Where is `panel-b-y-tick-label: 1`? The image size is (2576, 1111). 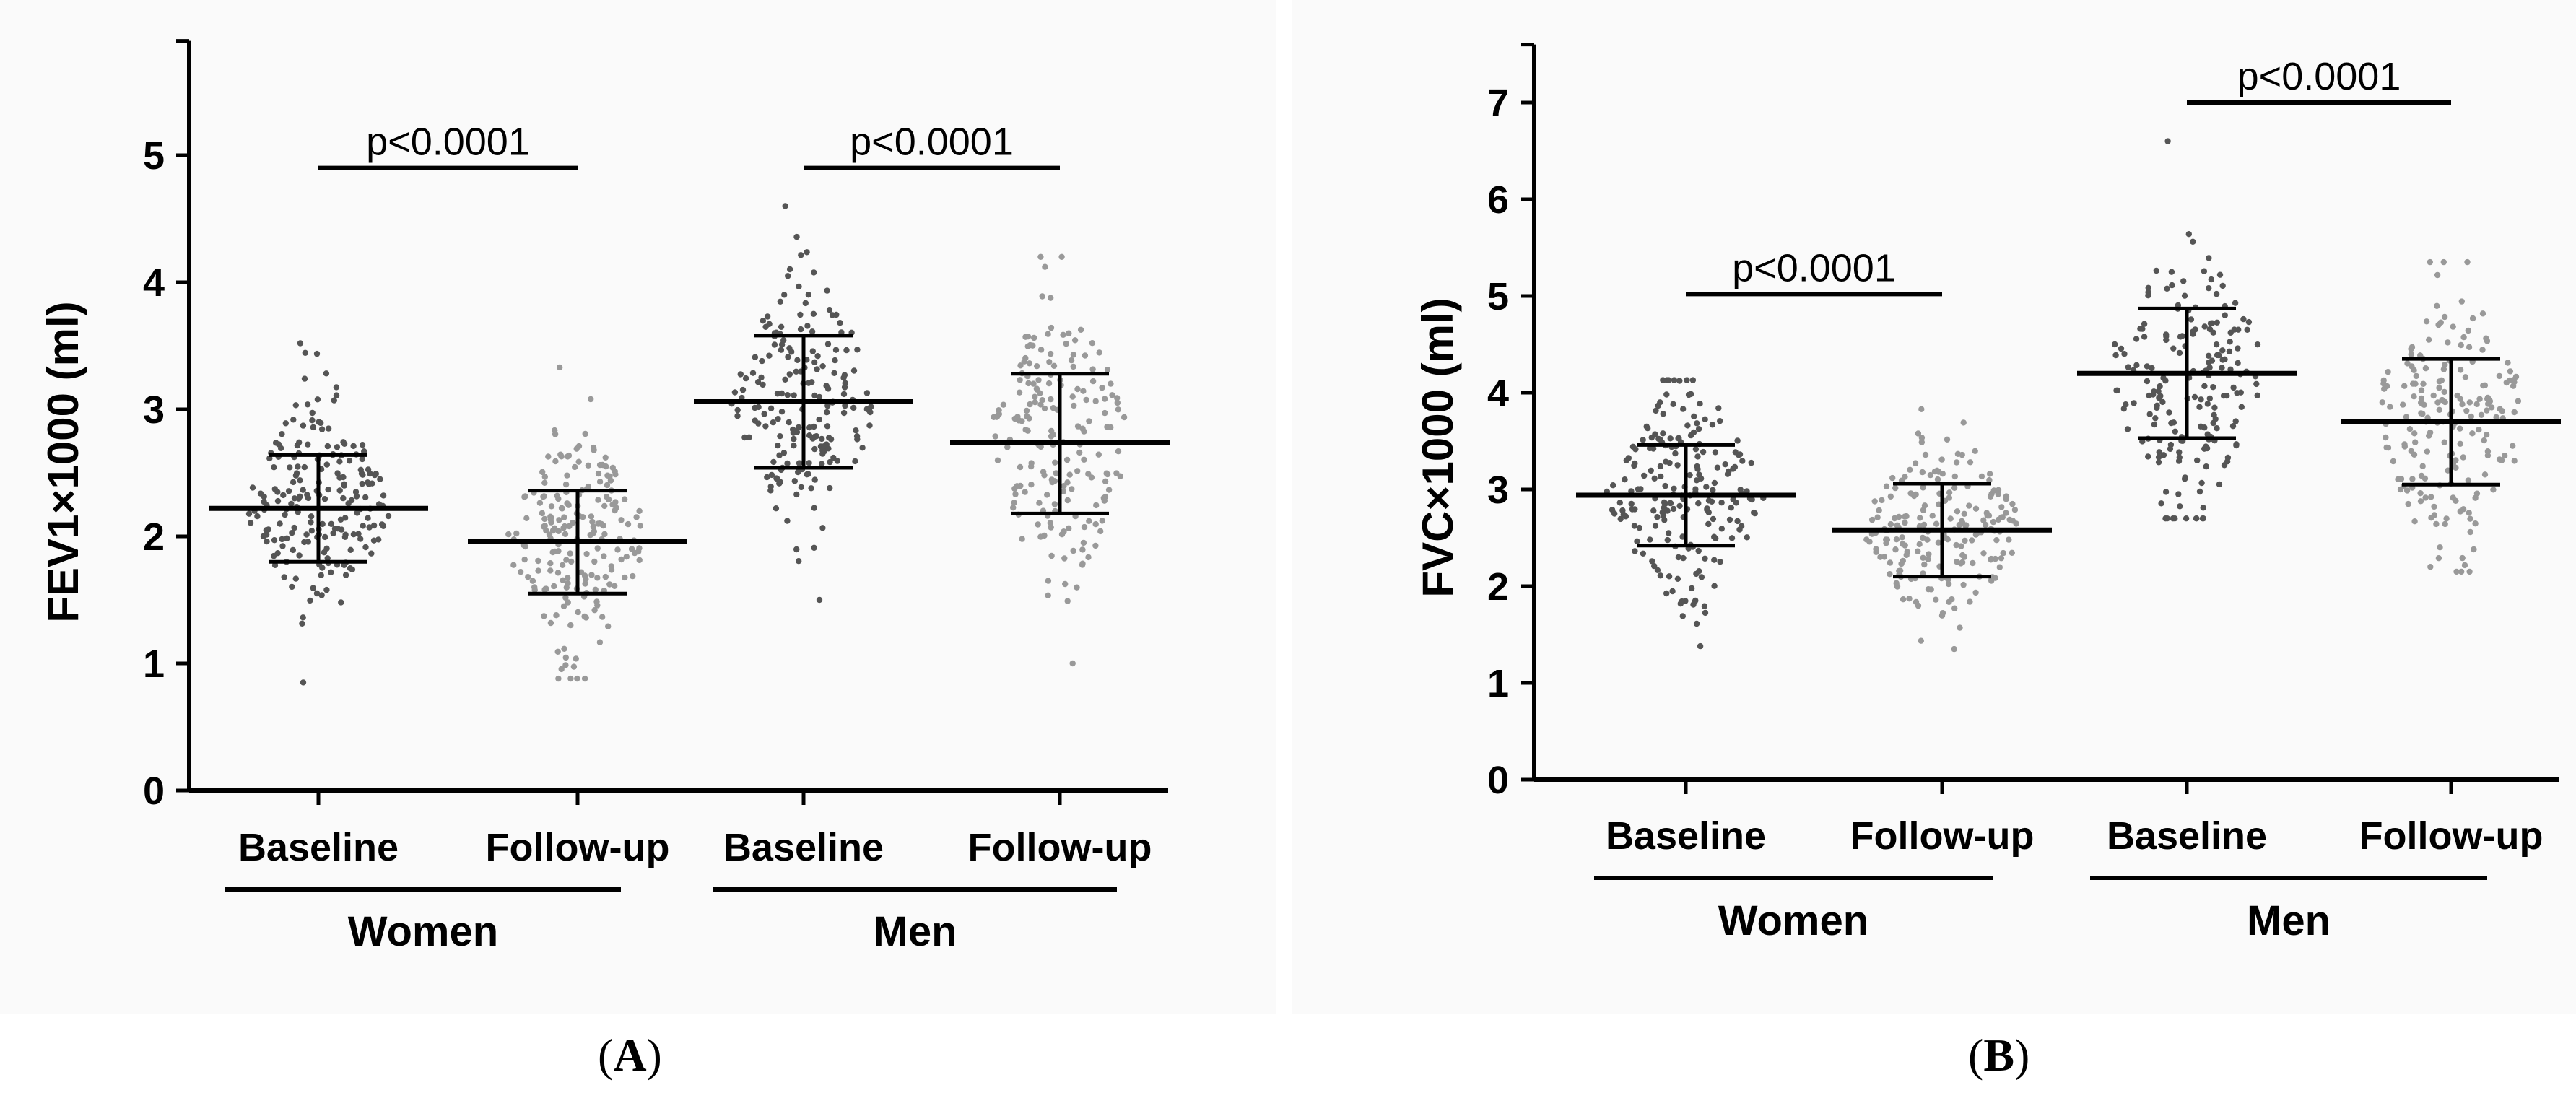
panel-b-y-tick-label: 1 is located at coordinates (1498, 683).